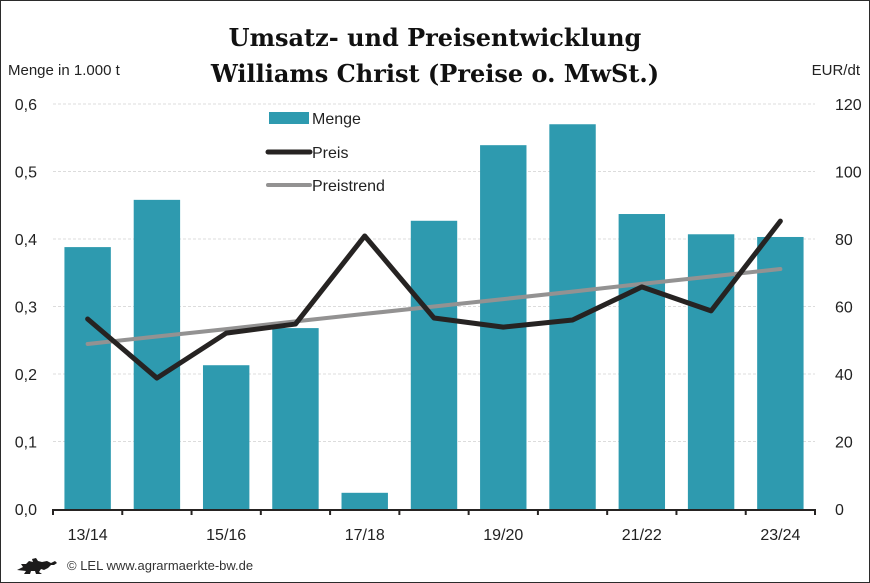  Describe the element at coordinates (836, 70) in the screenshot. I see `right-axis-label: EUR/dt` at that location.